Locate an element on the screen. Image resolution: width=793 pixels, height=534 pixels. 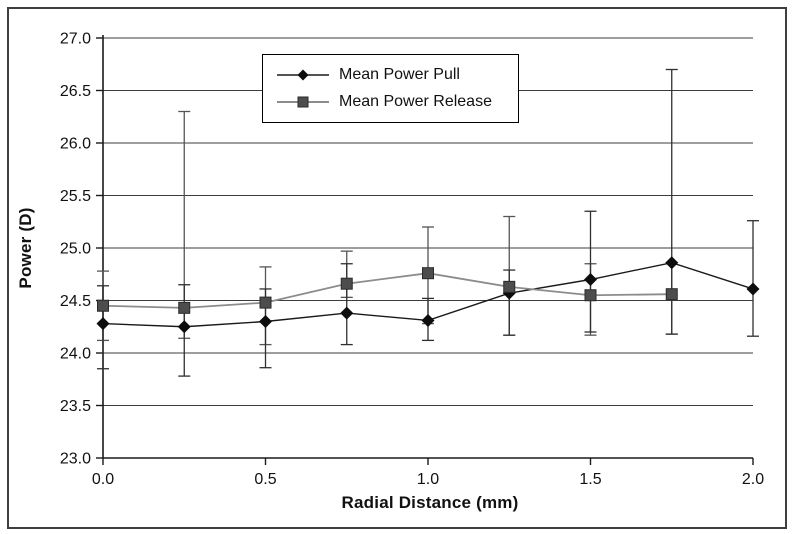
y-tick-label: 23.0 is located at coordinates (75, 459).